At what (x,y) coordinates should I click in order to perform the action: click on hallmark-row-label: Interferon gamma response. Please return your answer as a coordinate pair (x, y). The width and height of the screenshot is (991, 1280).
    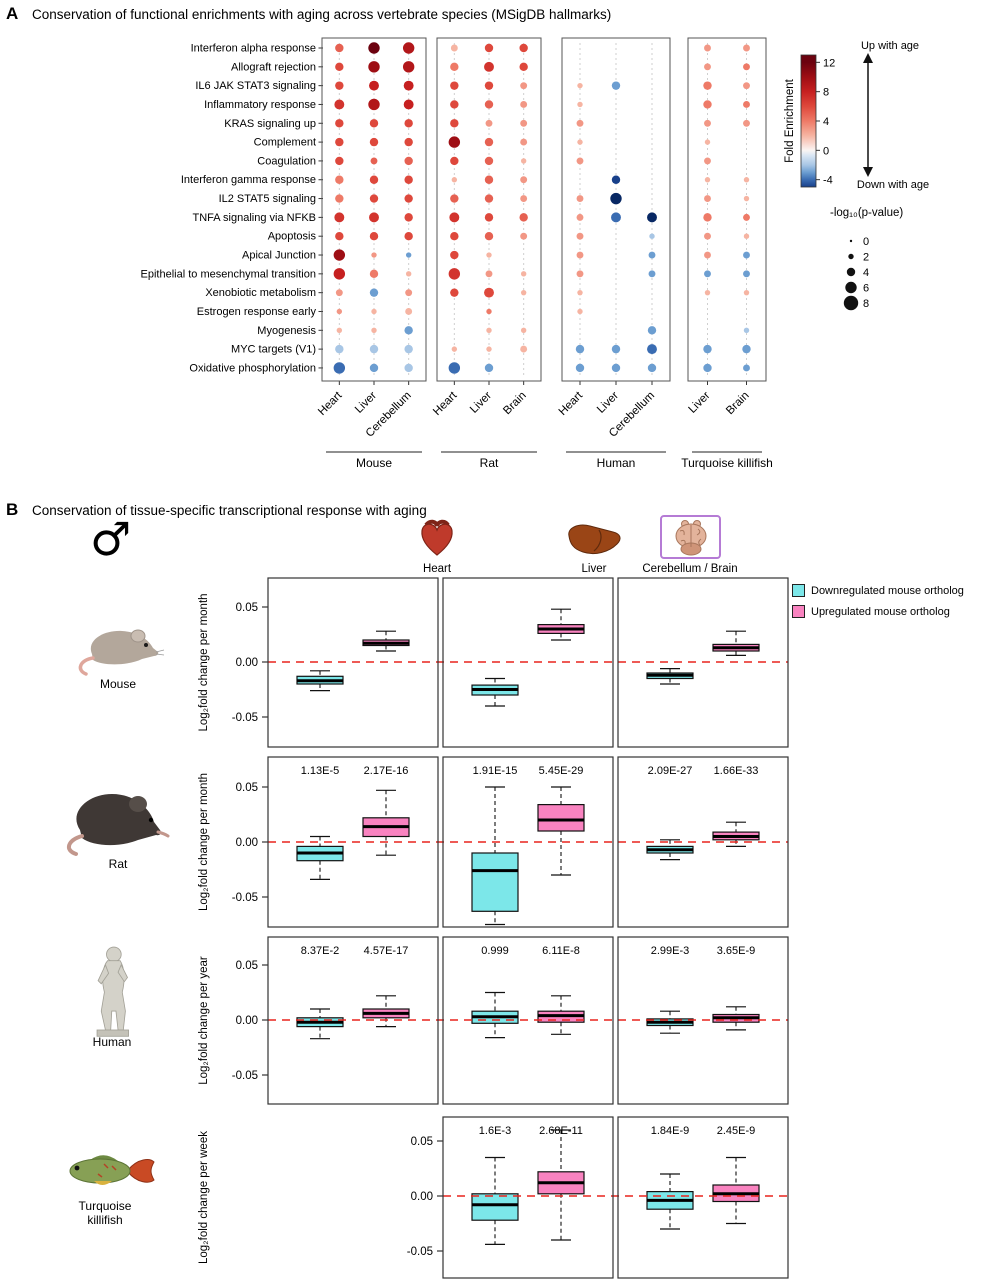
    Looking at the image, I should click on (248, 180).